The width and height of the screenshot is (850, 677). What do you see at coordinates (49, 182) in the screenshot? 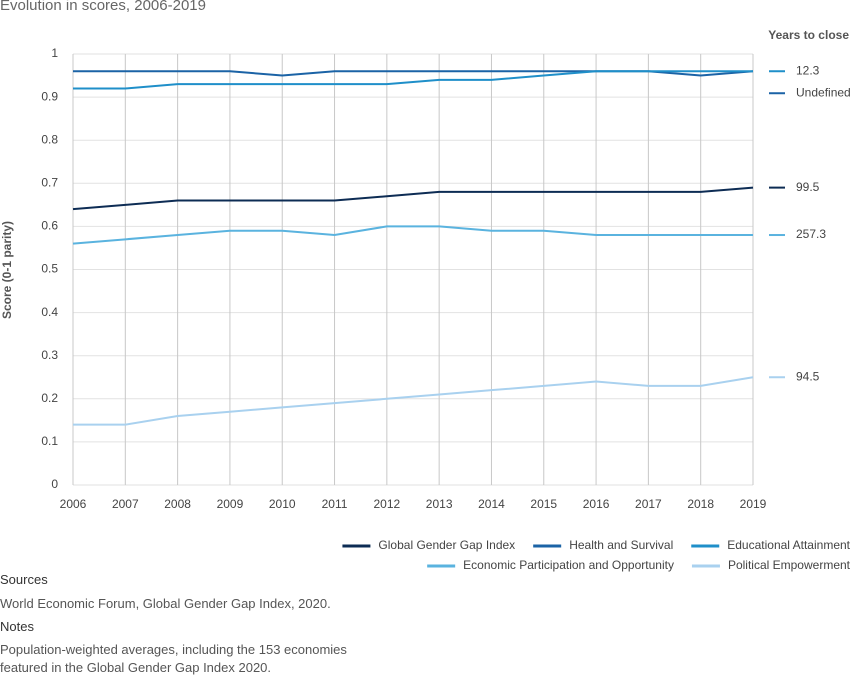
I see `y-tick-label: 0.7` at bounding box center [49, 182].